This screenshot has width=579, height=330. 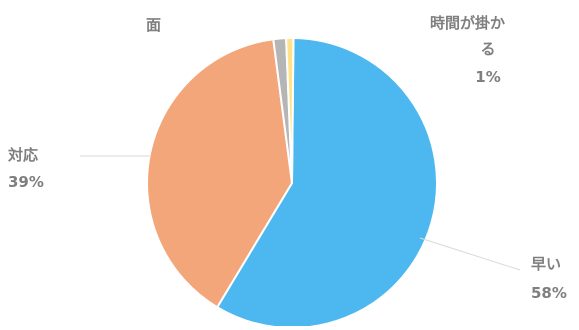 I want to click on label-taiou-percent: 39%, so click(x=26, y=182).